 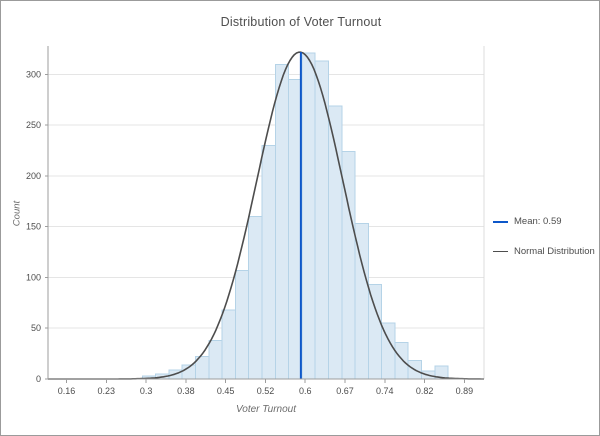 What do you see at coordinates (305, 391) in the screenshot?
I see `x-tick-label: 0.6` at bounding box center [305, 391].